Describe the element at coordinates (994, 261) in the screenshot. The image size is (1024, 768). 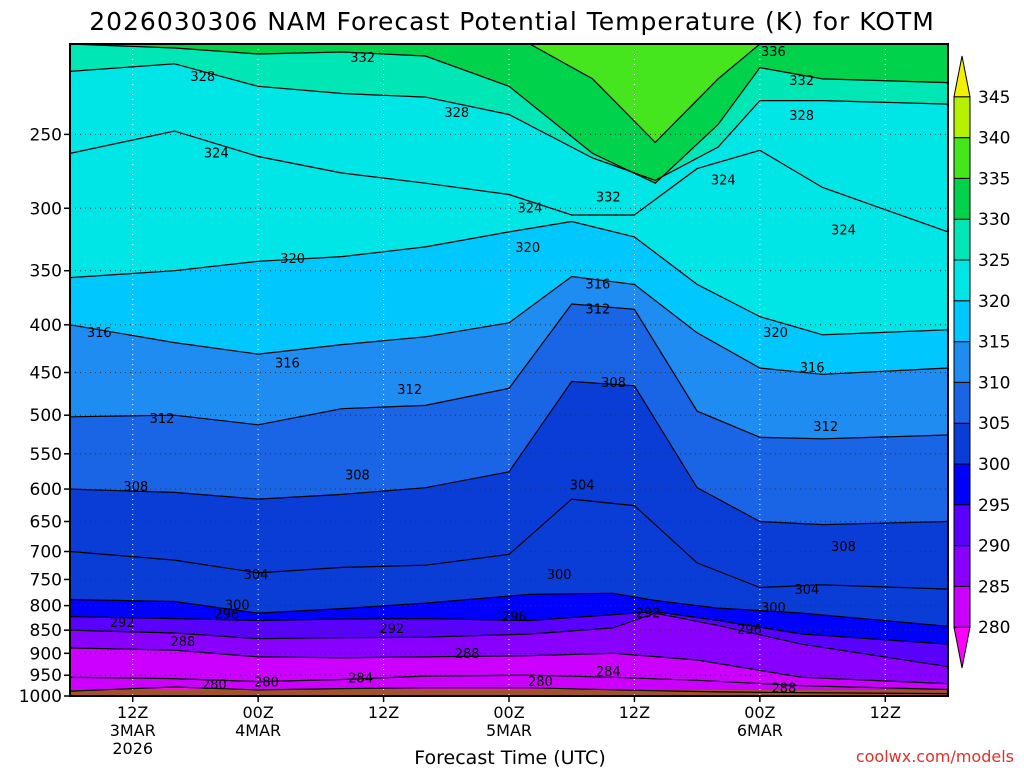
I see `colorbar-label-325: 325` at that location.